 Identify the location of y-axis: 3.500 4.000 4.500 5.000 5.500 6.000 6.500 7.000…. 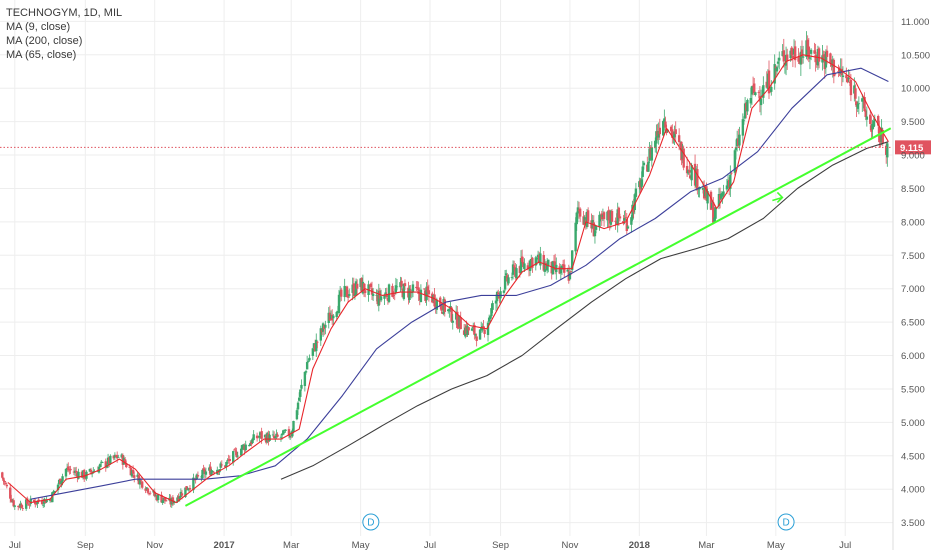
(911, 275).